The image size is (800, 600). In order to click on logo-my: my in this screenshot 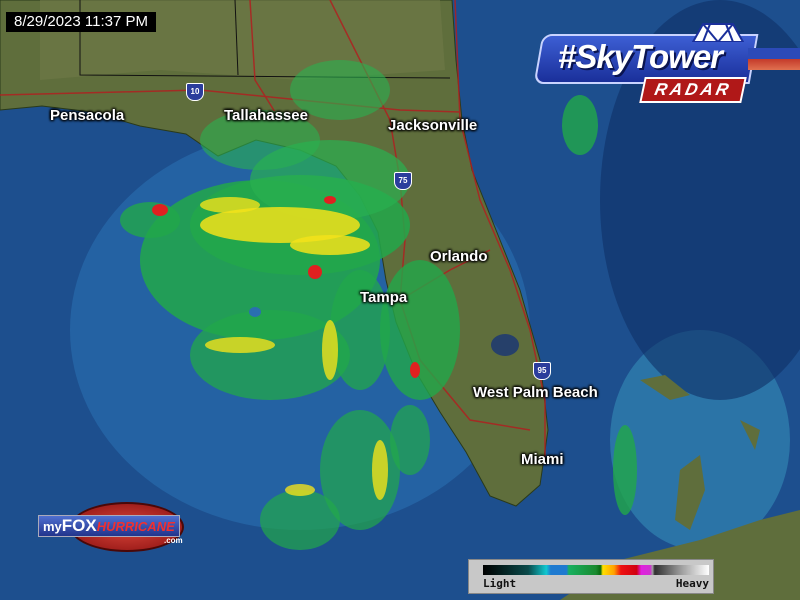, I will do `click(52, 526)`.